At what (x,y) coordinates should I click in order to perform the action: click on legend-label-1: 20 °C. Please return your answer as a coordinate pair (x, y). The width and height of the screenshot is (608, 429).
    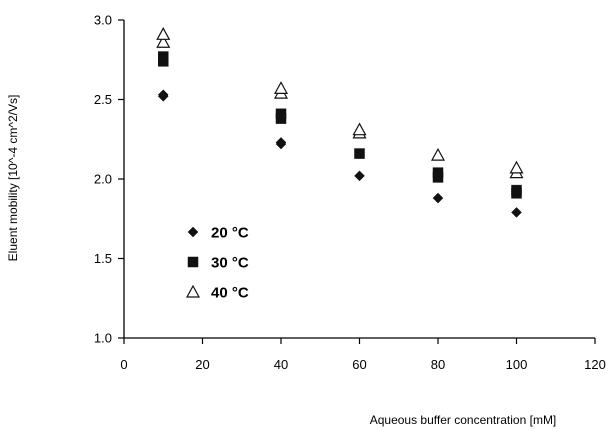
    Looking at the image, I should click on (230, 233).